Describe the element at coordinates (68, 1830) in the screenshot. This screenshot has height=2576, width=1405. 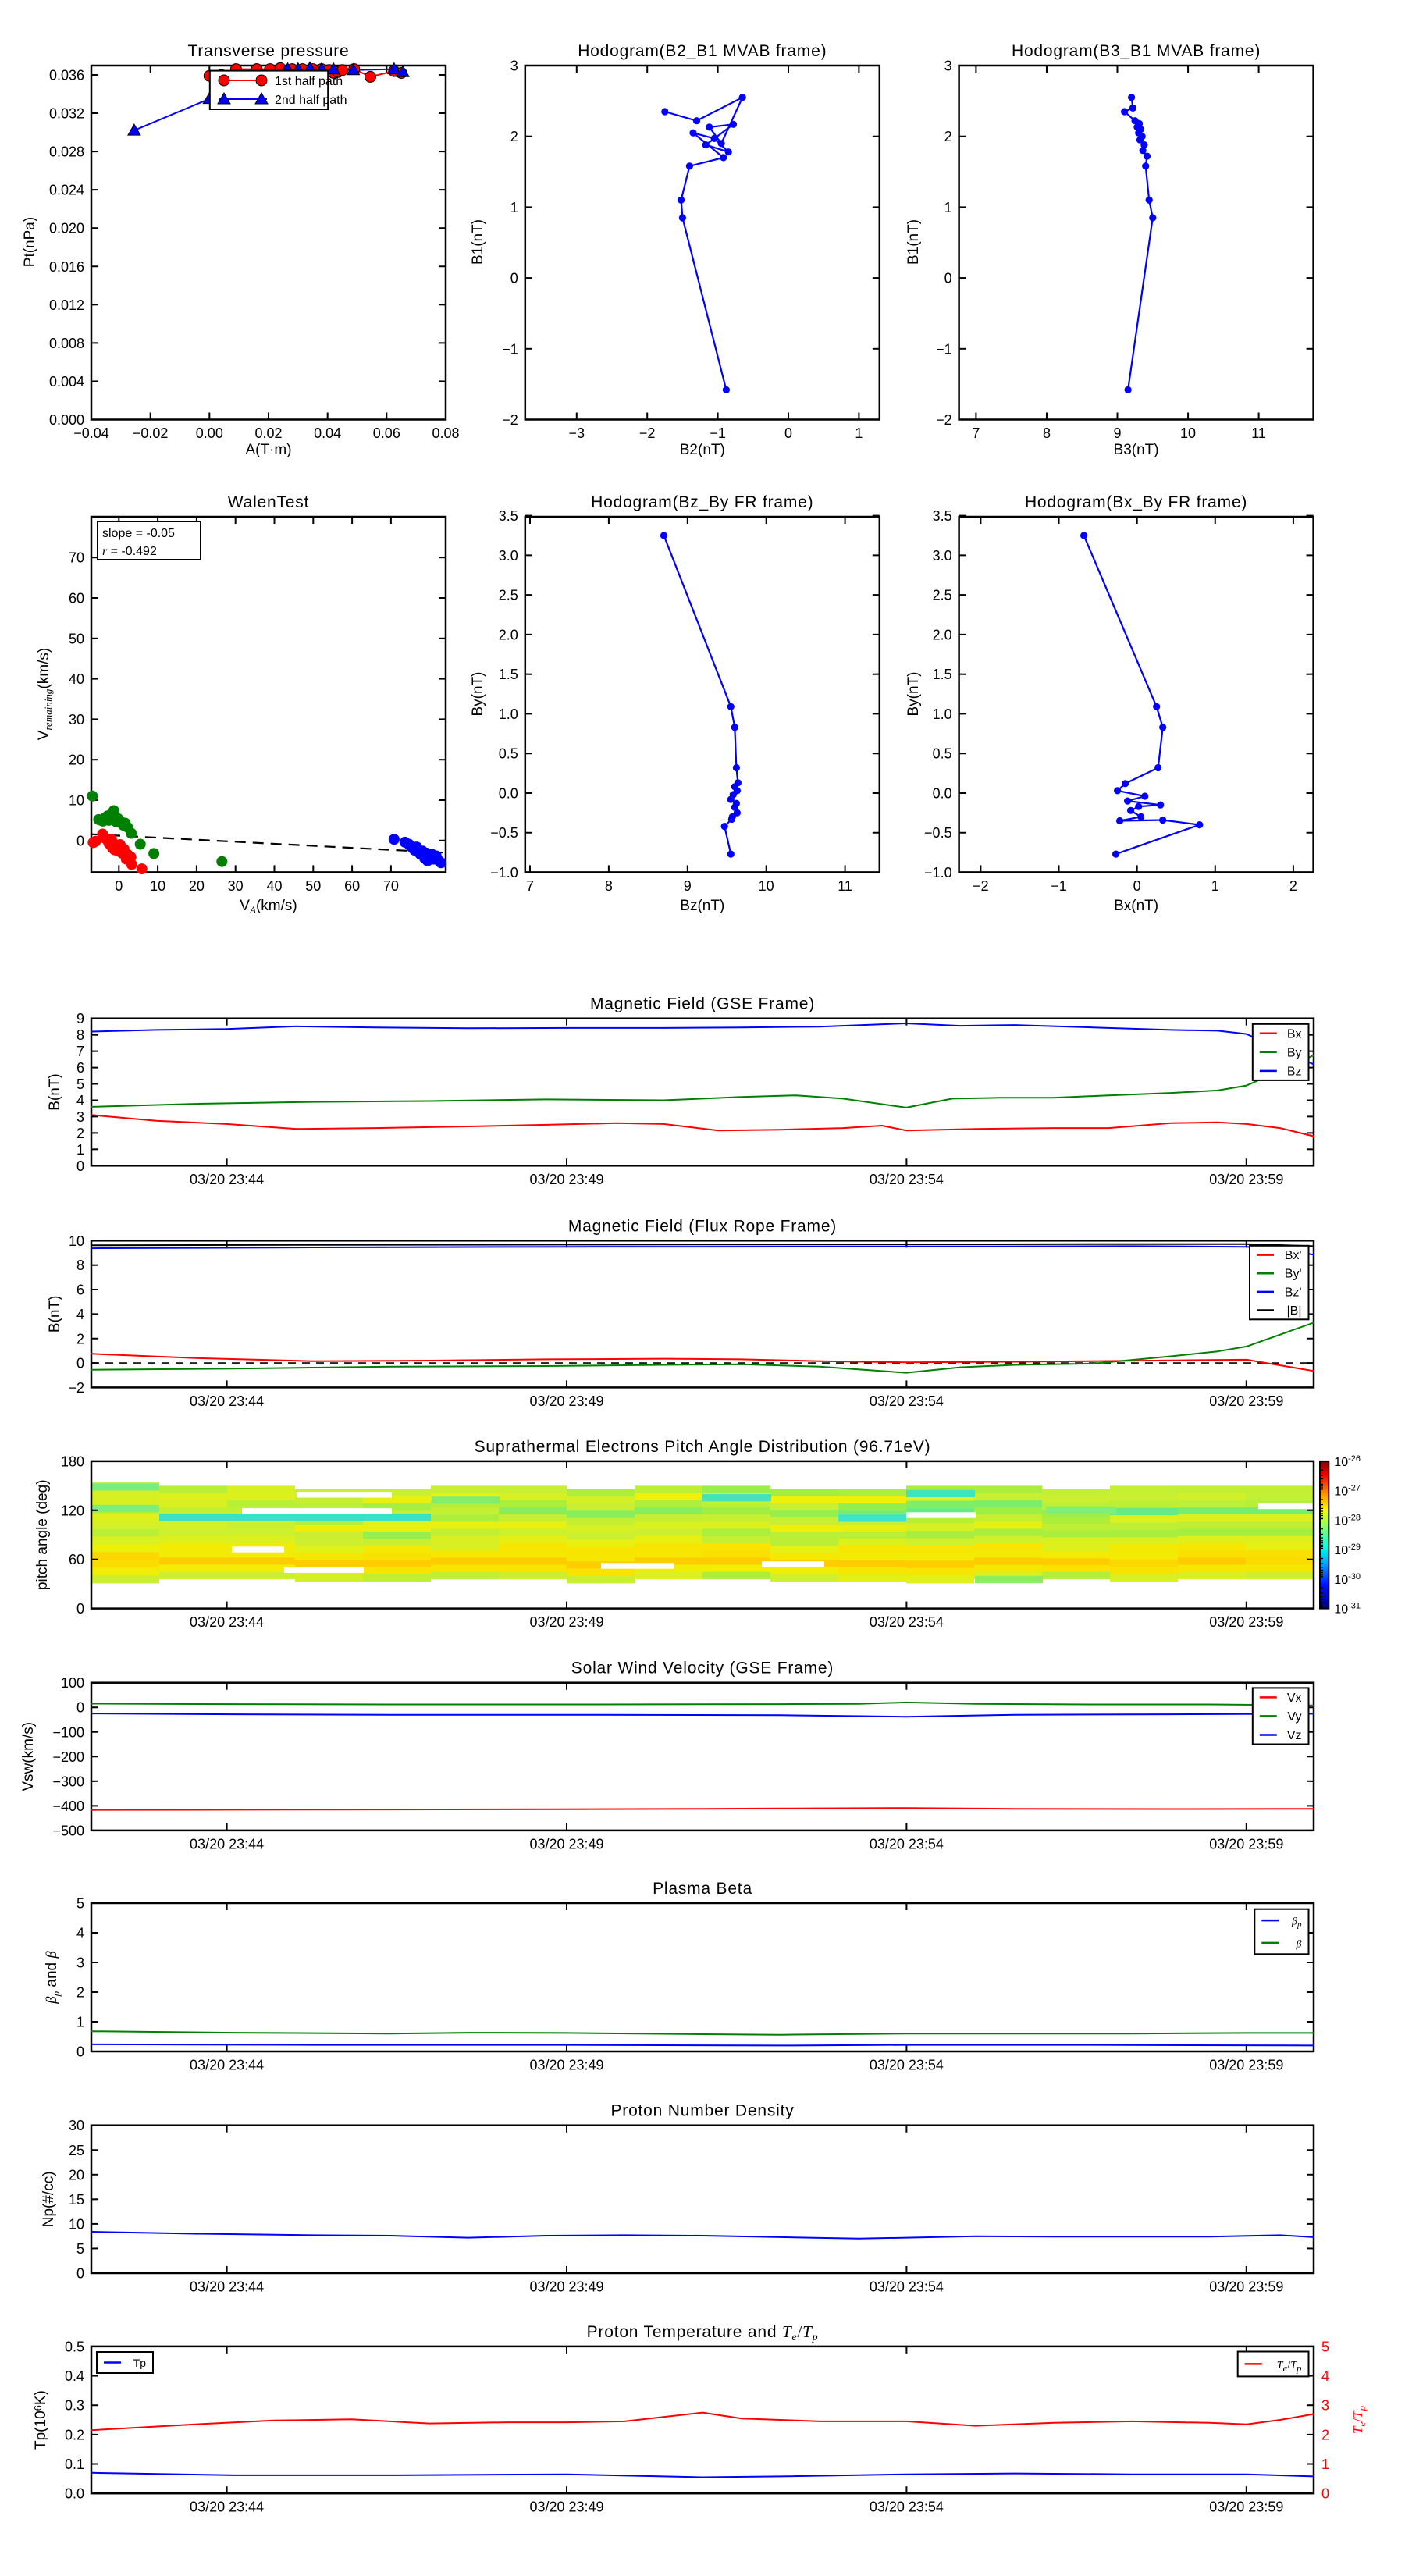
I see `svg-text: −500` at that location.